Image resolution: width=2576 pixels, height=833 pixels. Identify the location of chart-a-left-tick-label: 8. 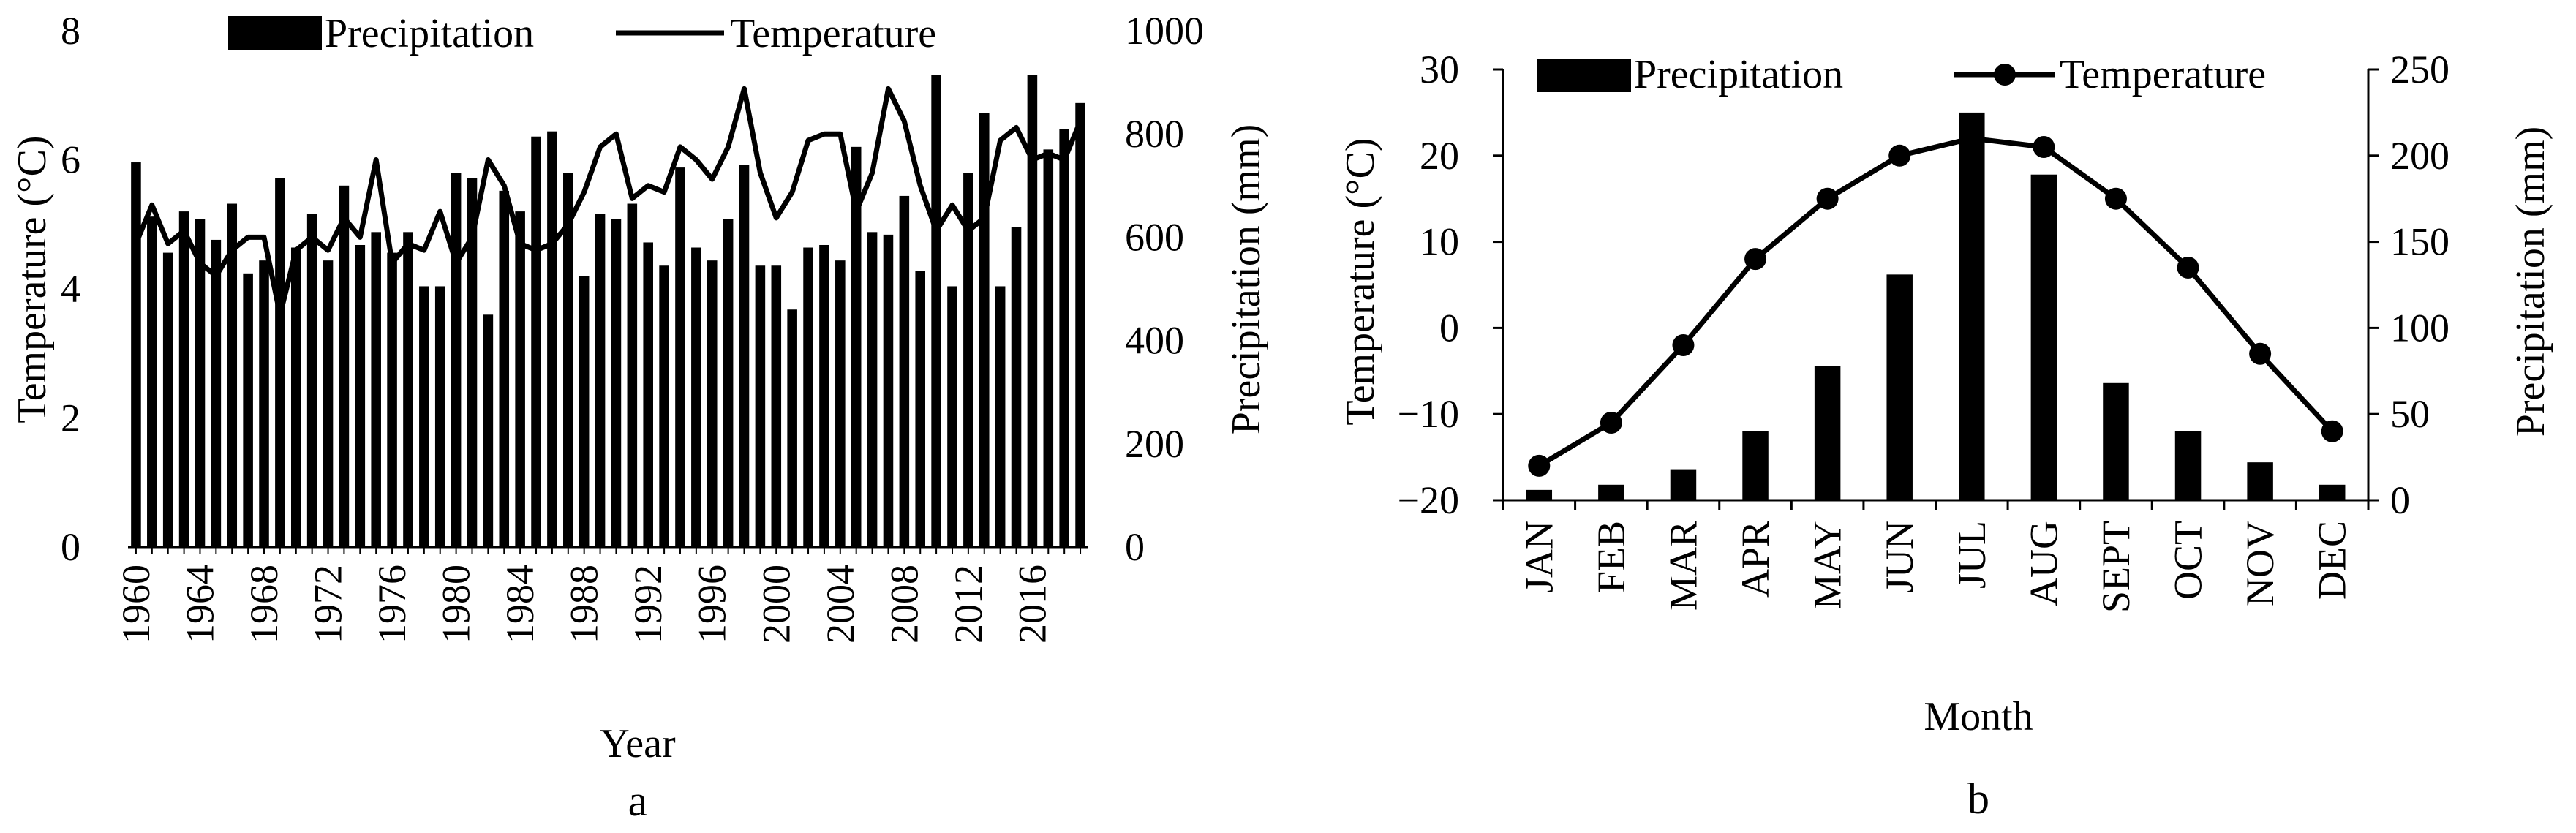
(70, 31).